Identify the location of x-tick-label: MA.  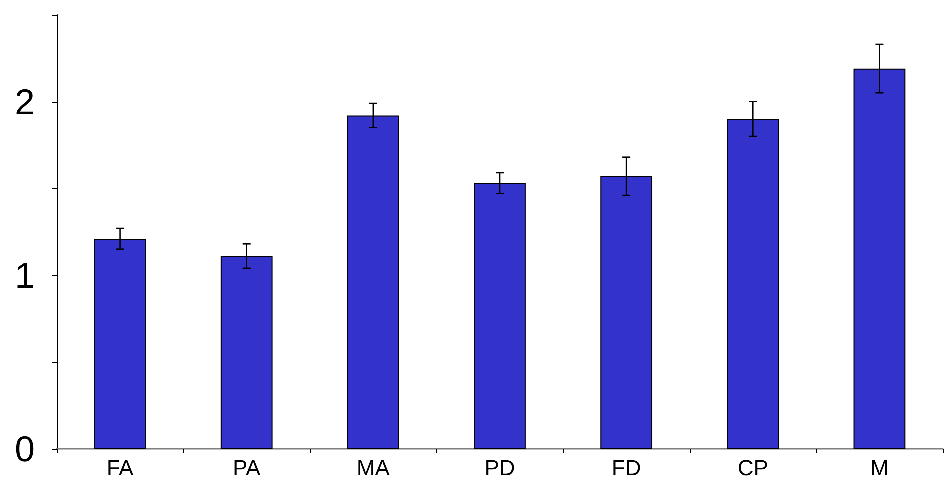
(373, 468).